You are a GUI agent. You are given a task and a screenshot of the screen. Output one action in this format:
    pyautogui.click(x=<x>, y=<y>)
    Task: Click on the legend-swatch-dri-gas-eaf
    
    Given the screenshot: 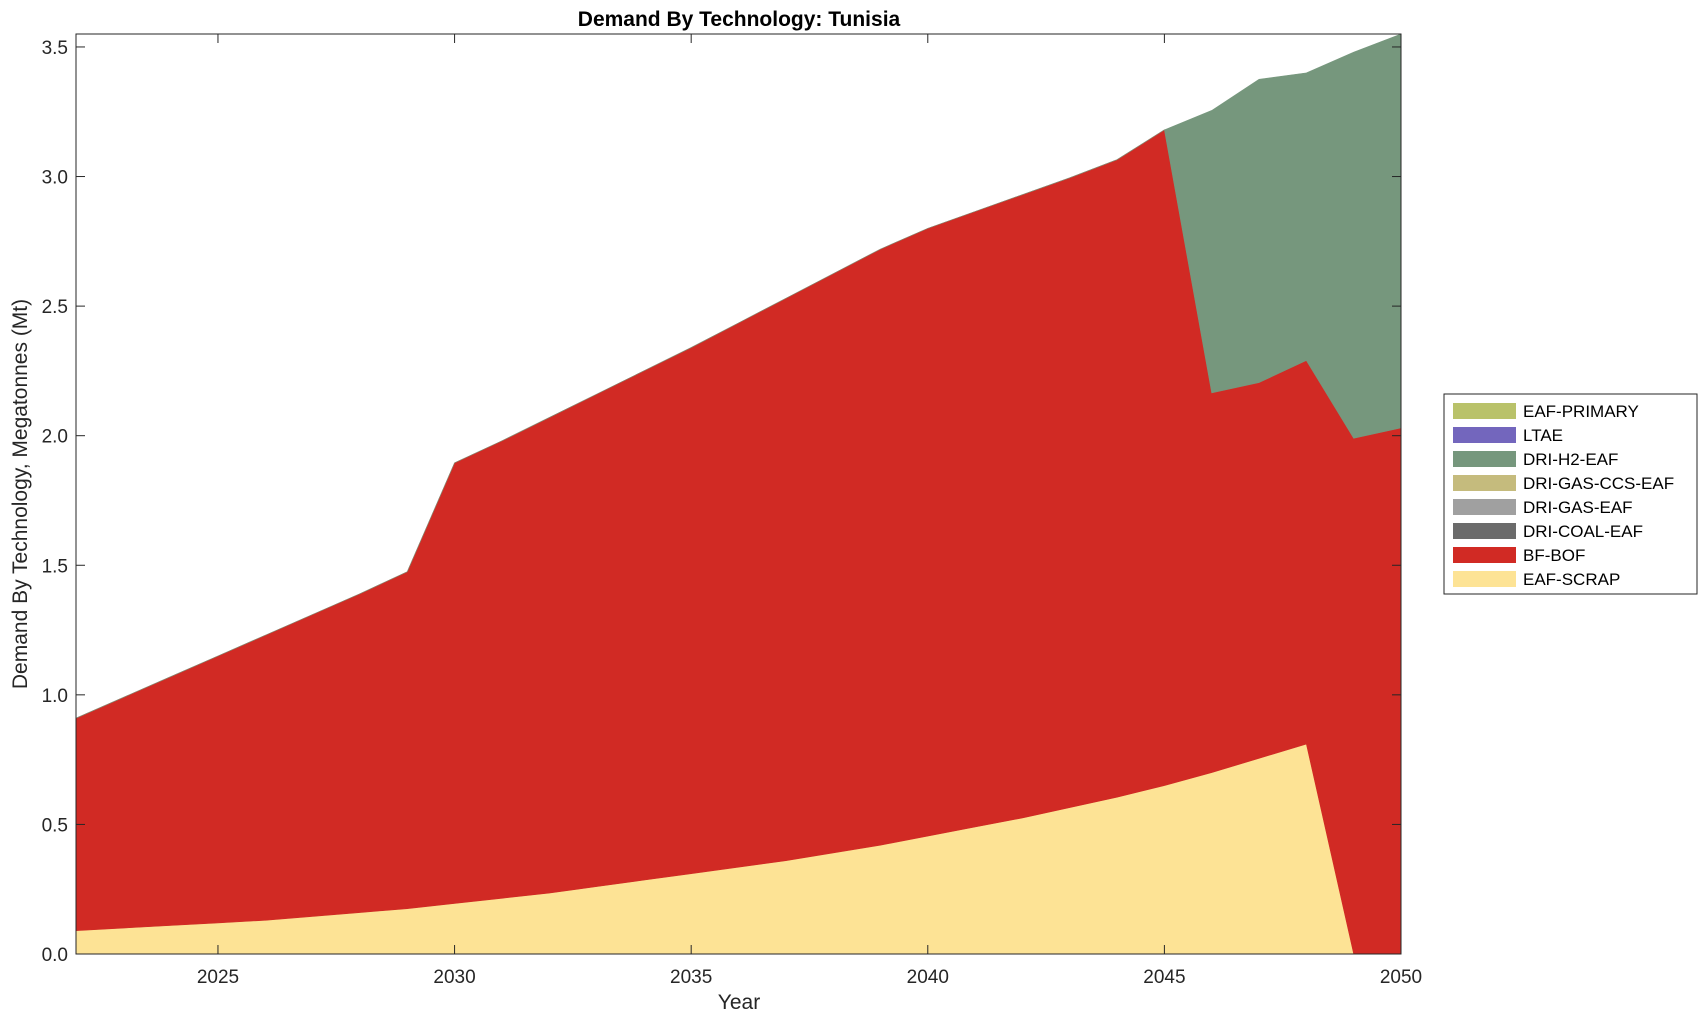 What is the action you would take?
    pyautogui.click(x=1484, y=507)
    